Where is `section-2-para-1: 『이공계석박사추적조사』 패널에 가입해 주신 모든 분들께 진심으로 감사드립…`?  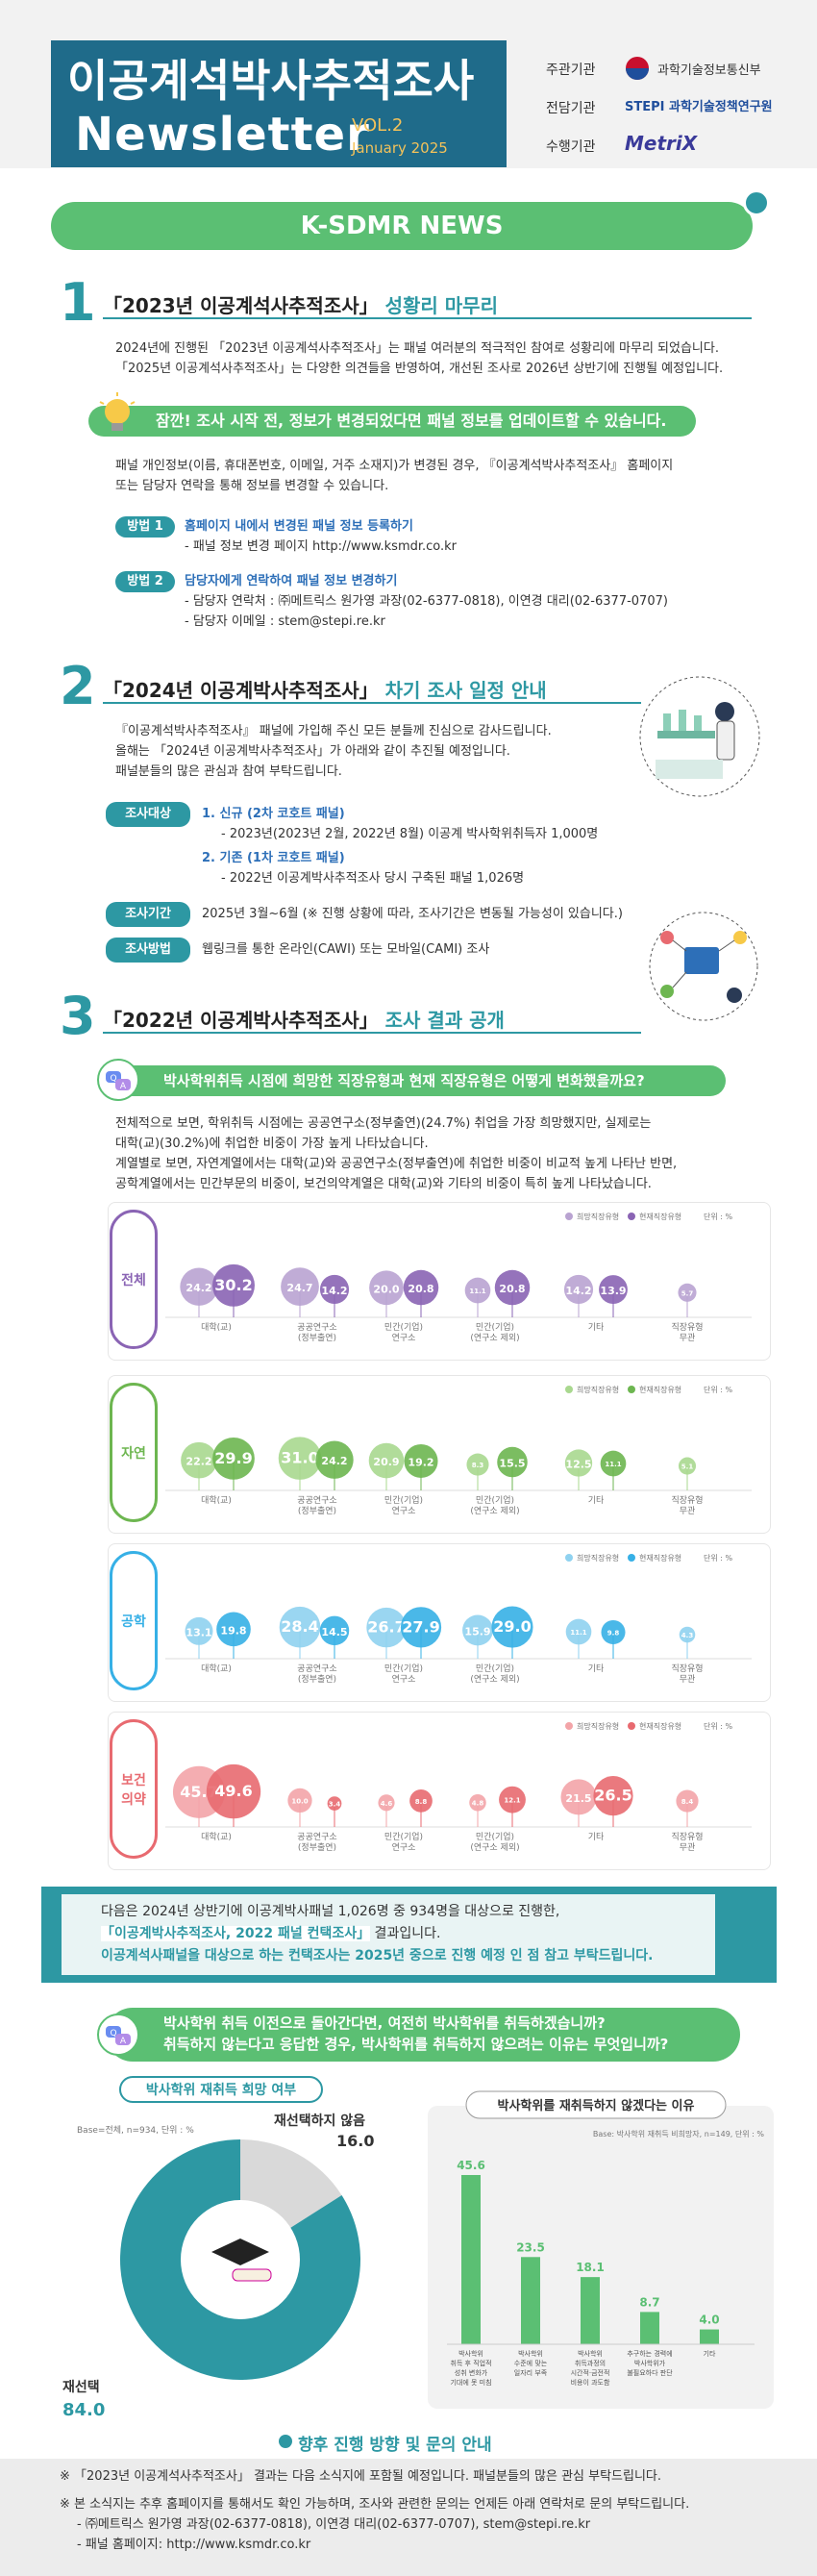
section-2-para-1: 『이공계석박사추적조사』 패널에 가입해 주신 모든 분들께 진심으로 감사드립… is located at coordinates (333, 731).